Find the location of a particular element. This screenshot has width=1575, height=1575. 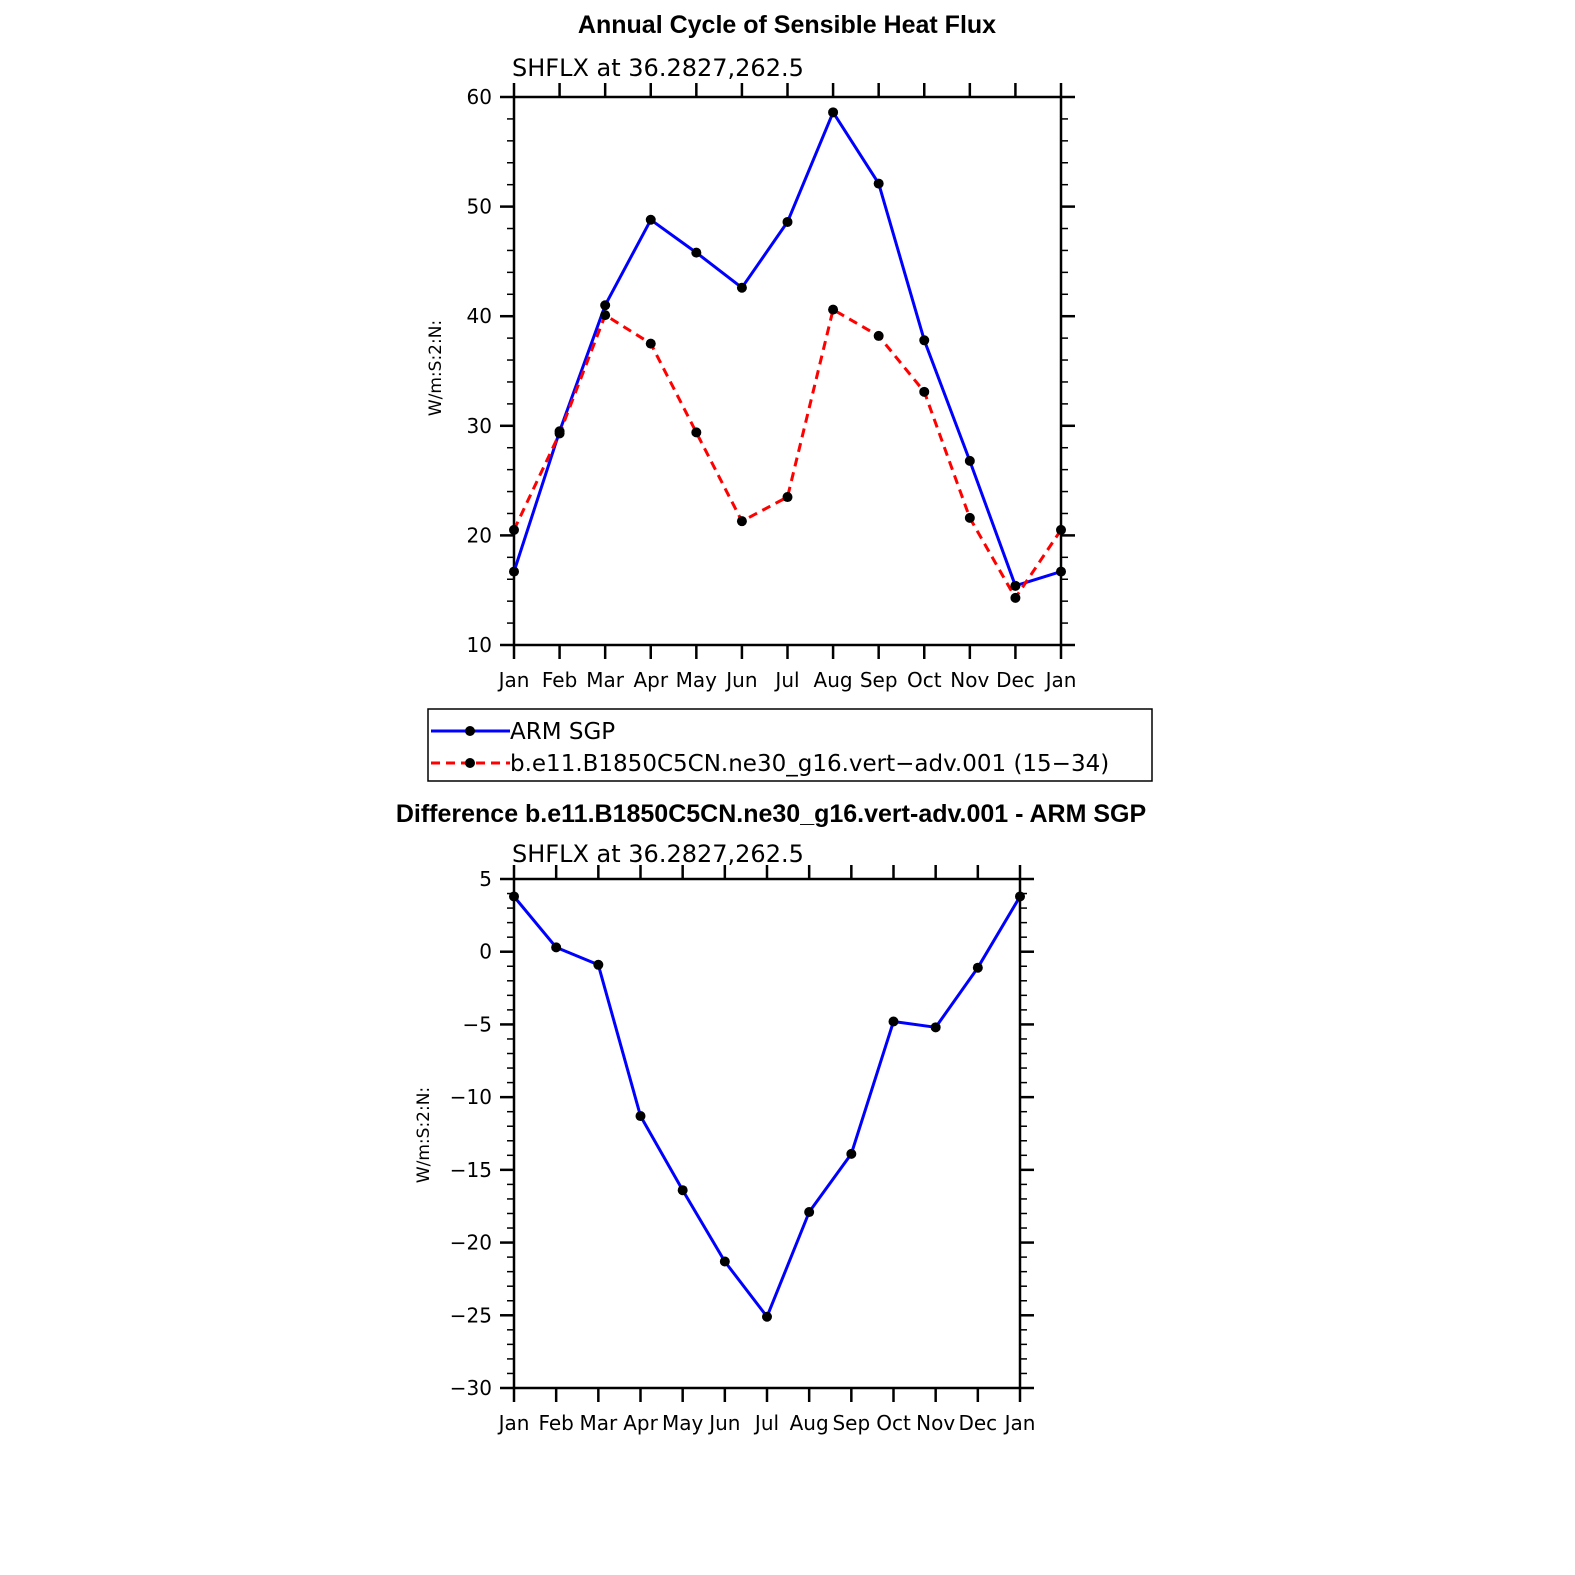

top-chart-xtick-label: Aug is located at coordinates (833, 680).